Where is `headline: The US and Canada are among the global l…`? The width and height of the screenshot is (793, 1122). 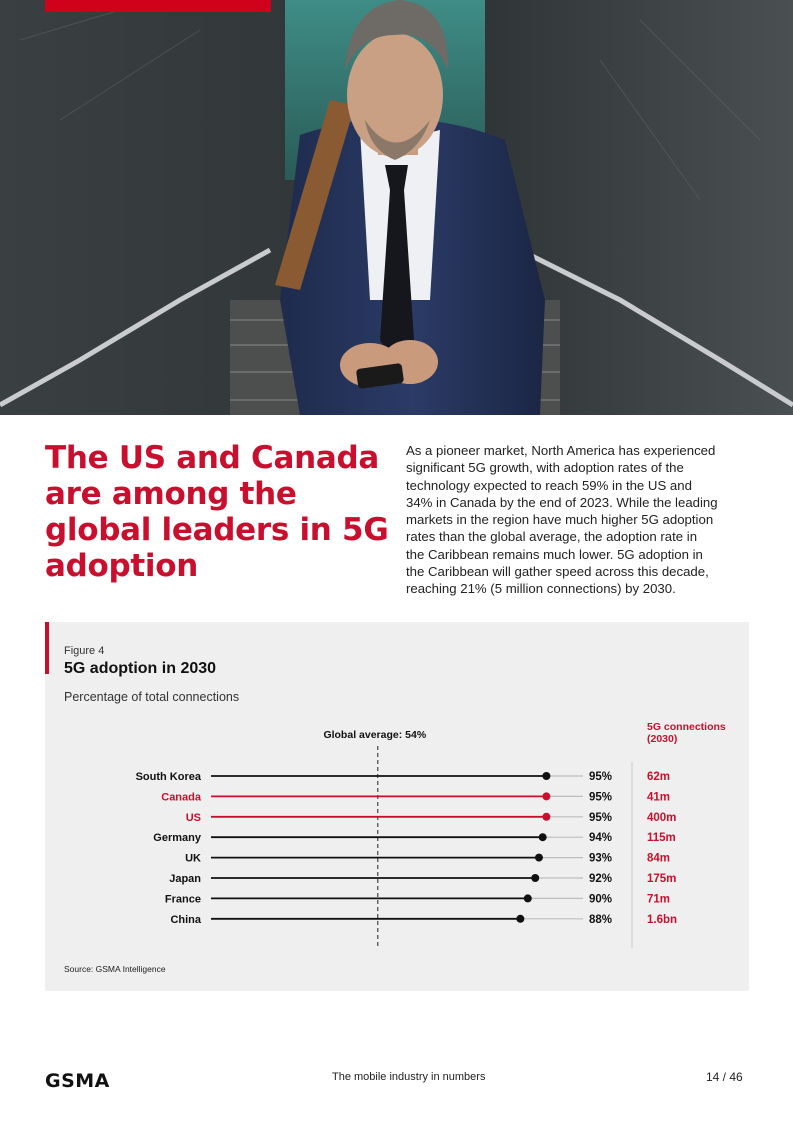 headline: The US and Canada are among the global l… is located at coordinates (217, 512).